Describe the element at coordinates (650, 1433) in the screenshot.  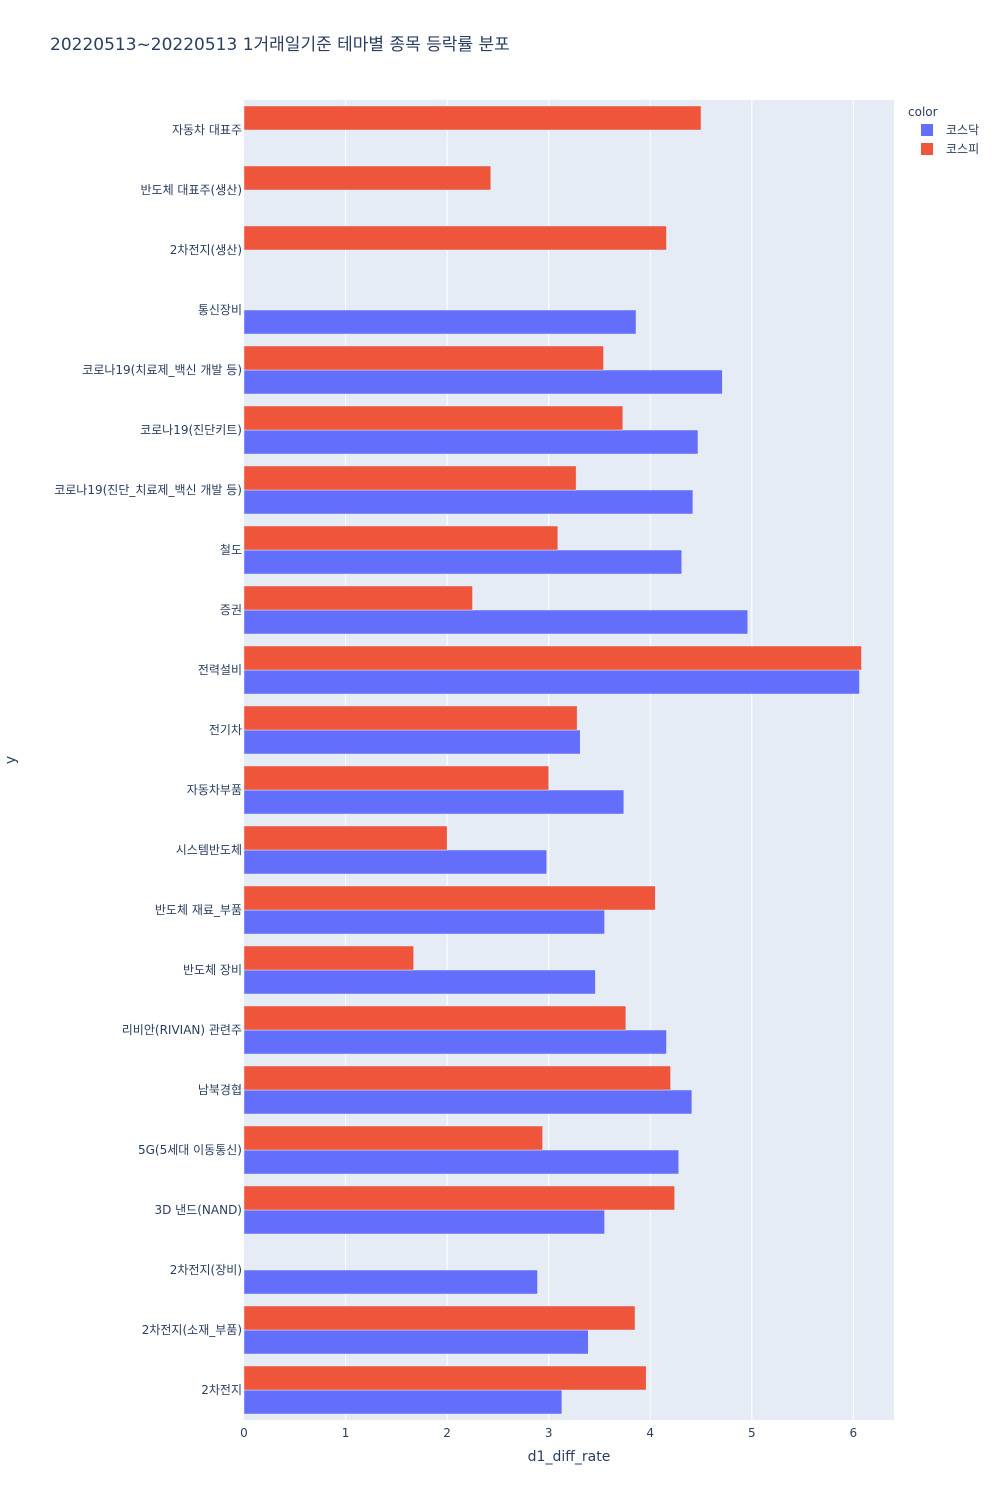
I see `x-tick-label: 4` at that location.